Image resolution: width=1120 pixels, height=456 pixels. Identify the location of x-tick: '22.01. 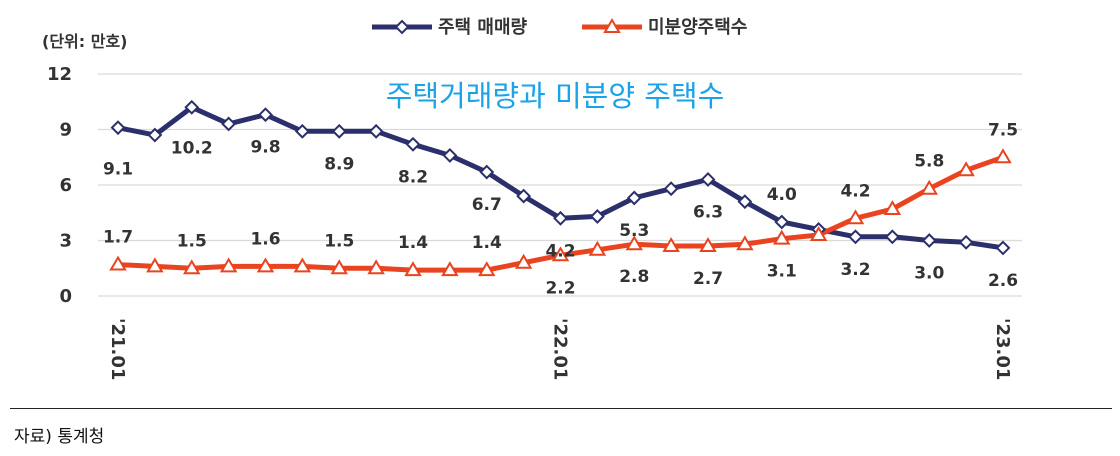
(560, 349).